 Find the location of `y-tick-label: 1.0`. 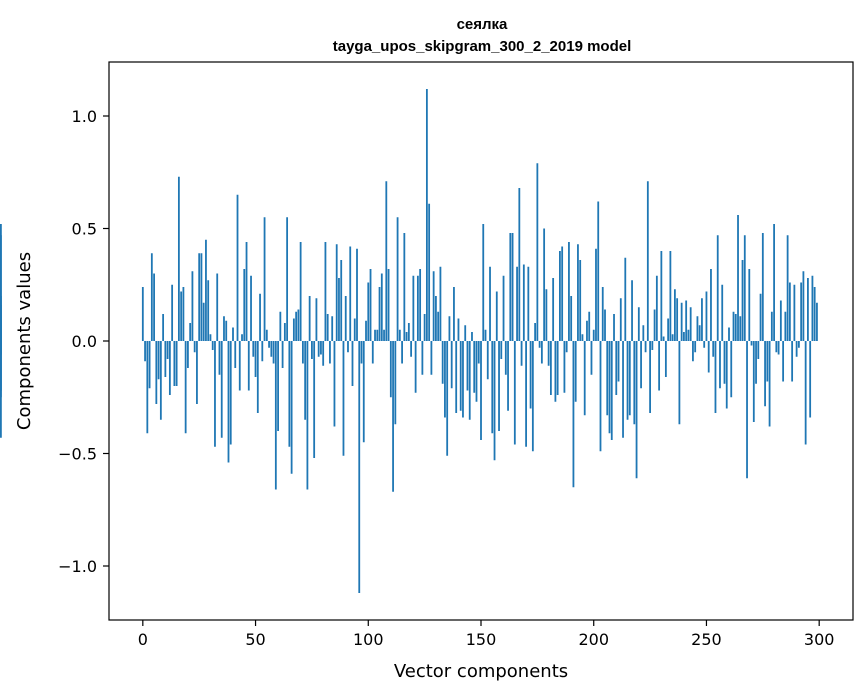

y-tick-label: 1.0 is located at coordinates (84, 116).